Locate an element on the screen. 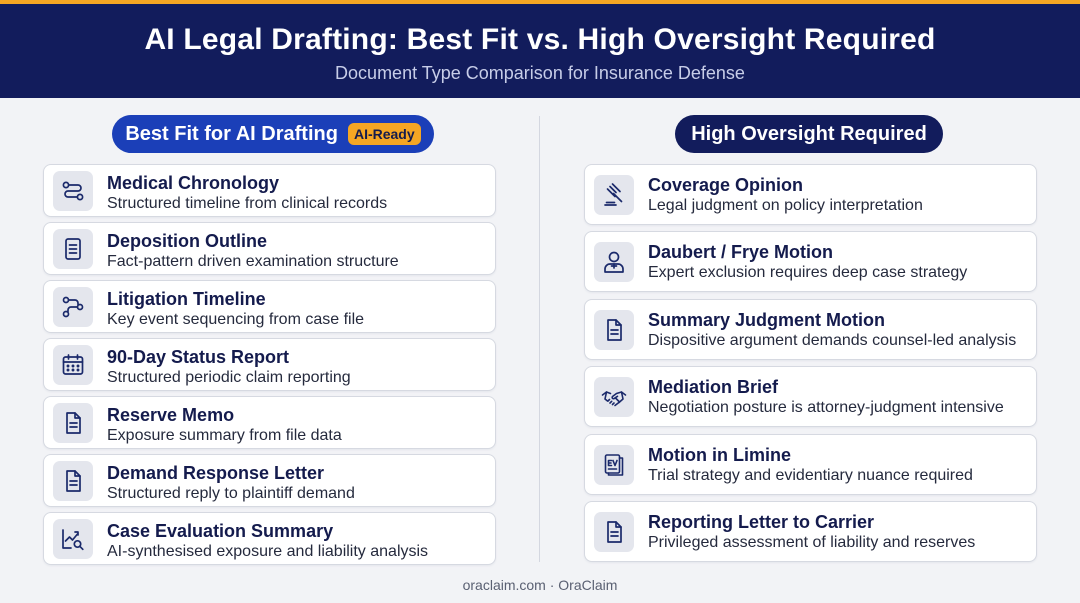  calendar-icon is located at coordinates (73, 365).